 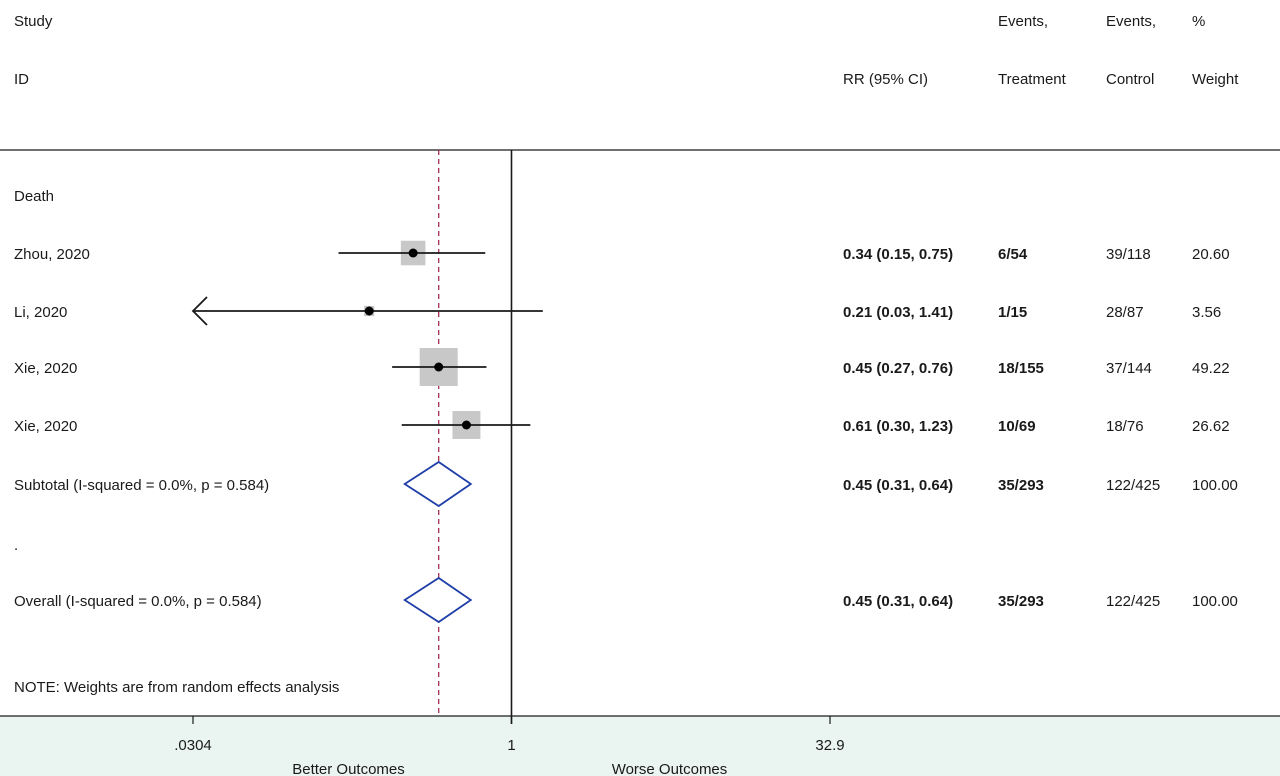 What do you see at coordinates (1125, 426) in the screenshot?
I see `study-events-control: 18/76` at bounding box center [1125, 426].